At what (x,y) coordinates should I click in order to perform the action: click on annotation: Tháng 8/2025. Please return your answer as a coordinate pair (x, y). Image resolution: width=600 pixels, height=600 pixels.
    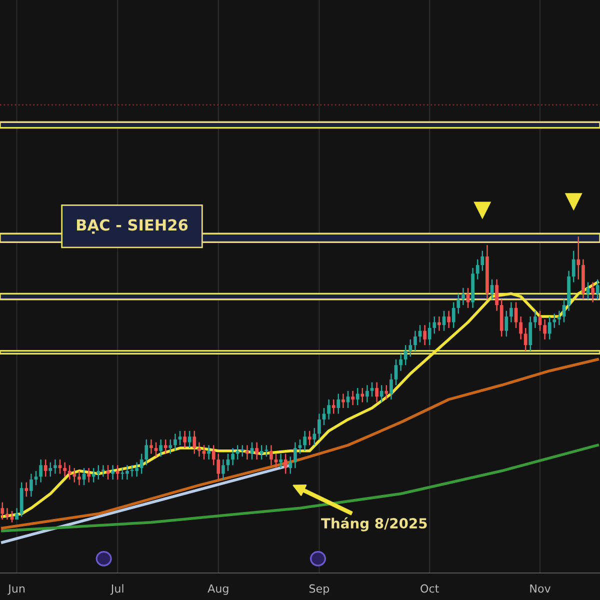
    Looking at the image, I should click on (374, 524).